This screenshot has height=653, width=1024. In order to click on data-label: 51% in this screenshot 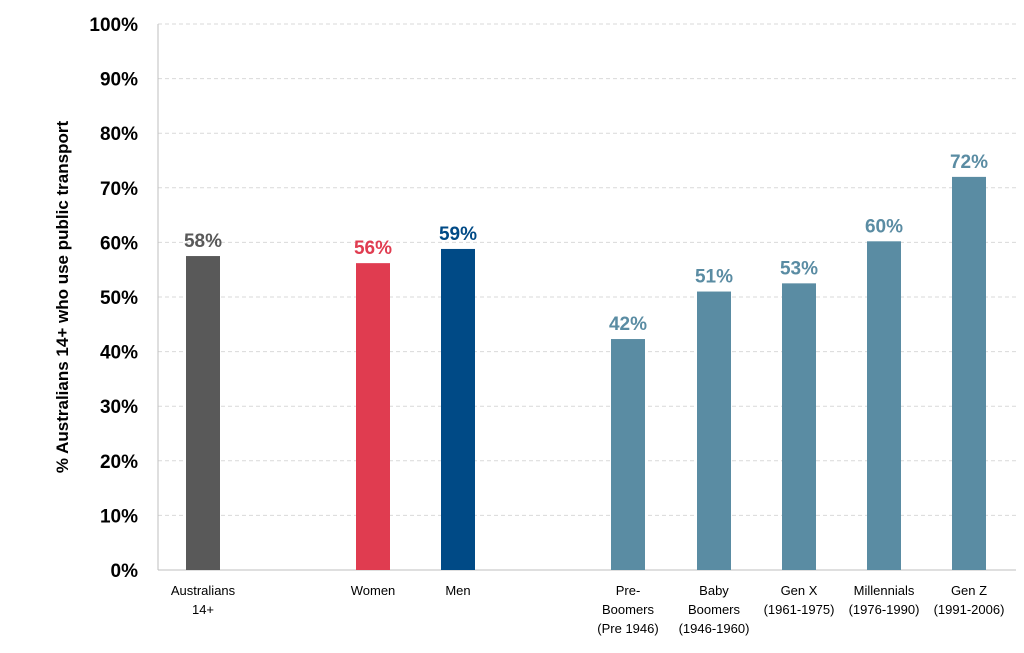, I will do `click(714, 277)`.